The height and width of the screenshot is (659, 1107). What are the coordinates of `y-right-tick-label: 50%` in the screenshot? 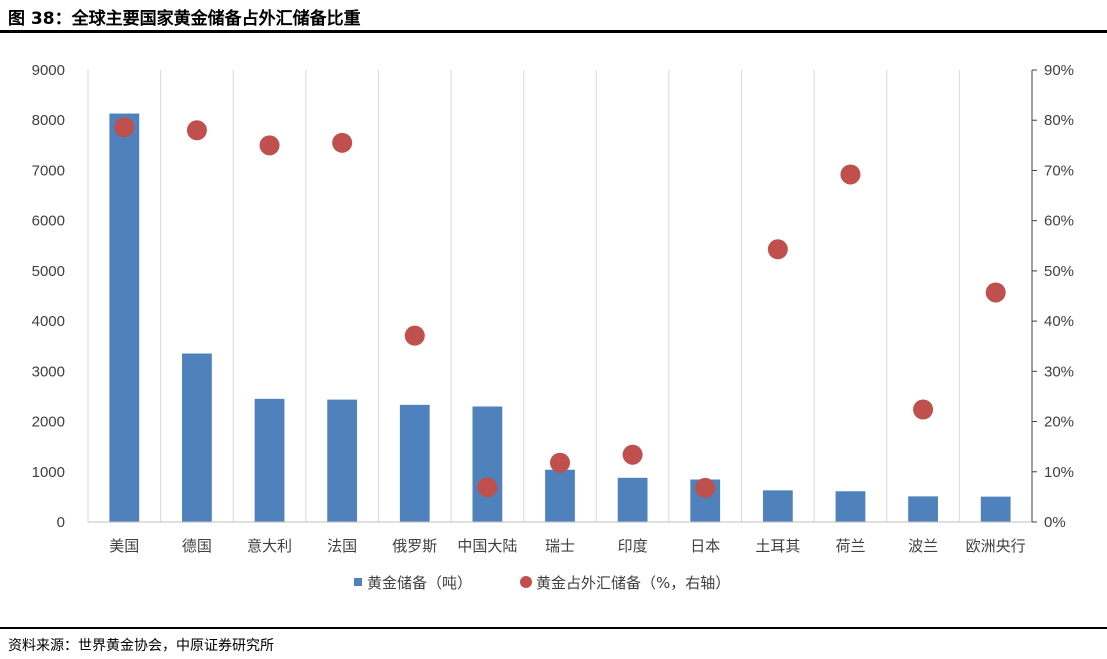 It's located at (1059, 271).